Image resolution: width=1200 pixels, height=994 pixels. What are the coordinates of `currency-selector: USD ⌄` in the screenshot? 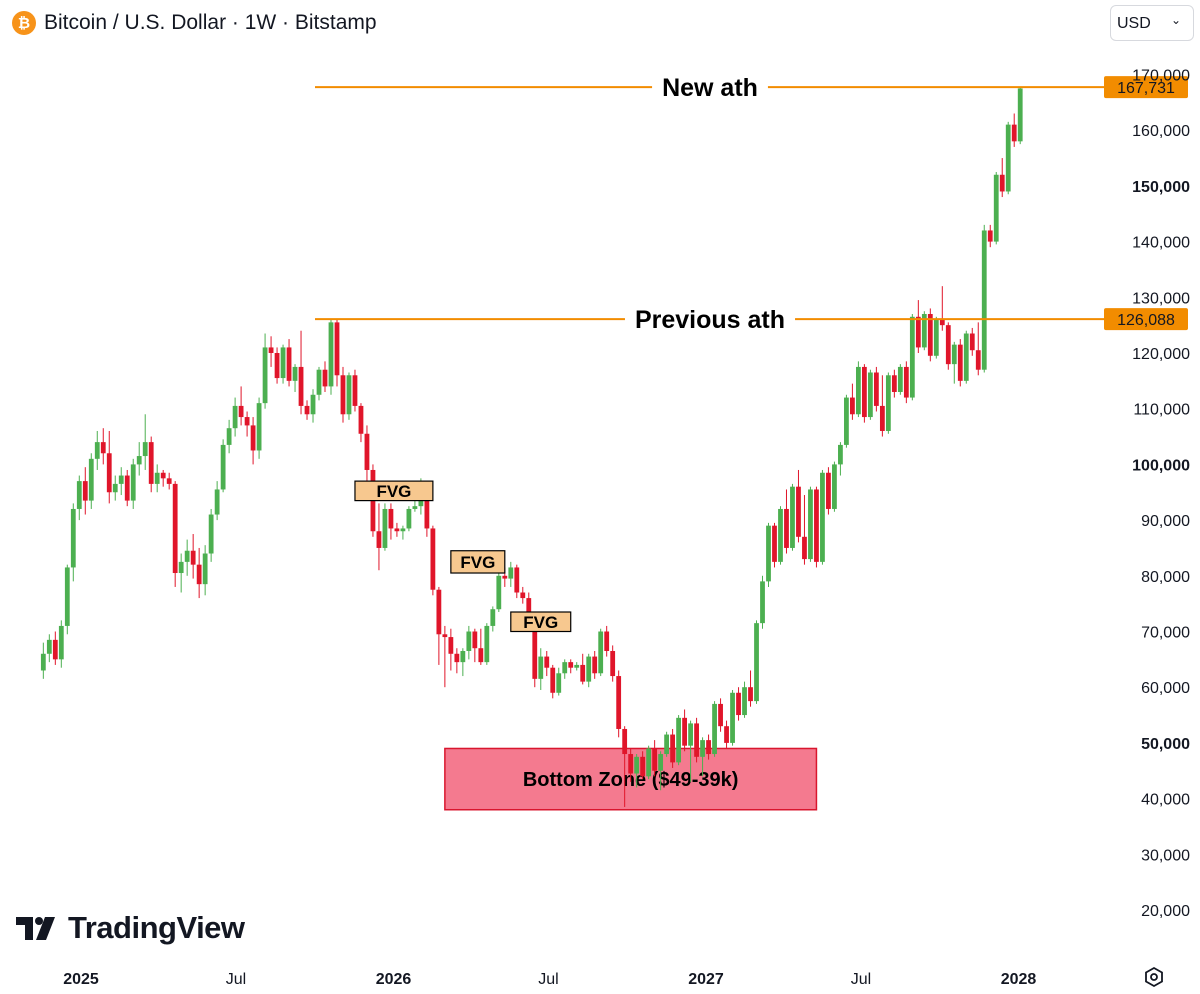 It's located at (1152, 23).